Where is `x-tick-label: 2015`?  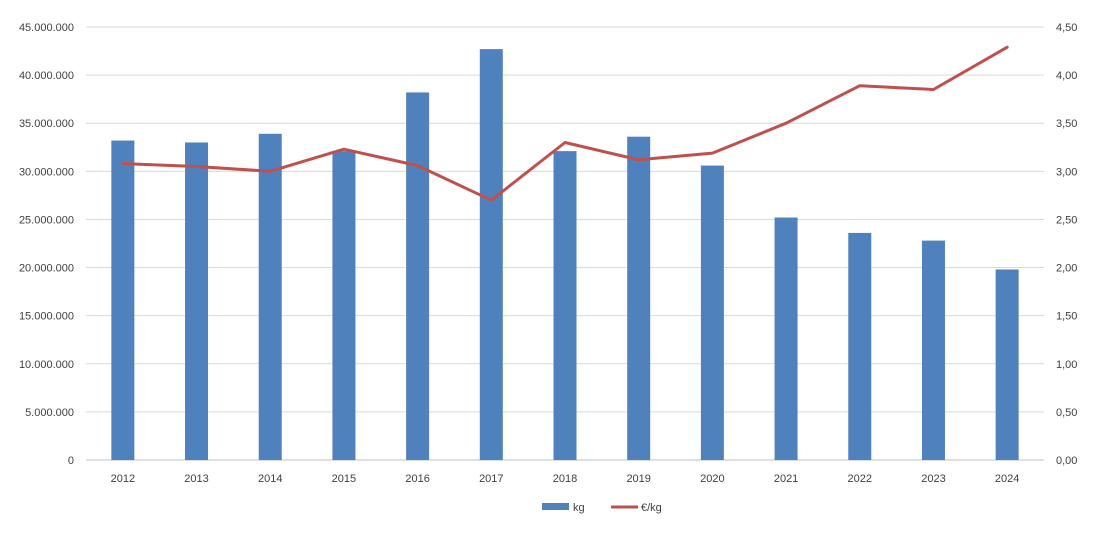 x-tick-label: 2015 is located at coordinates (344, 479).